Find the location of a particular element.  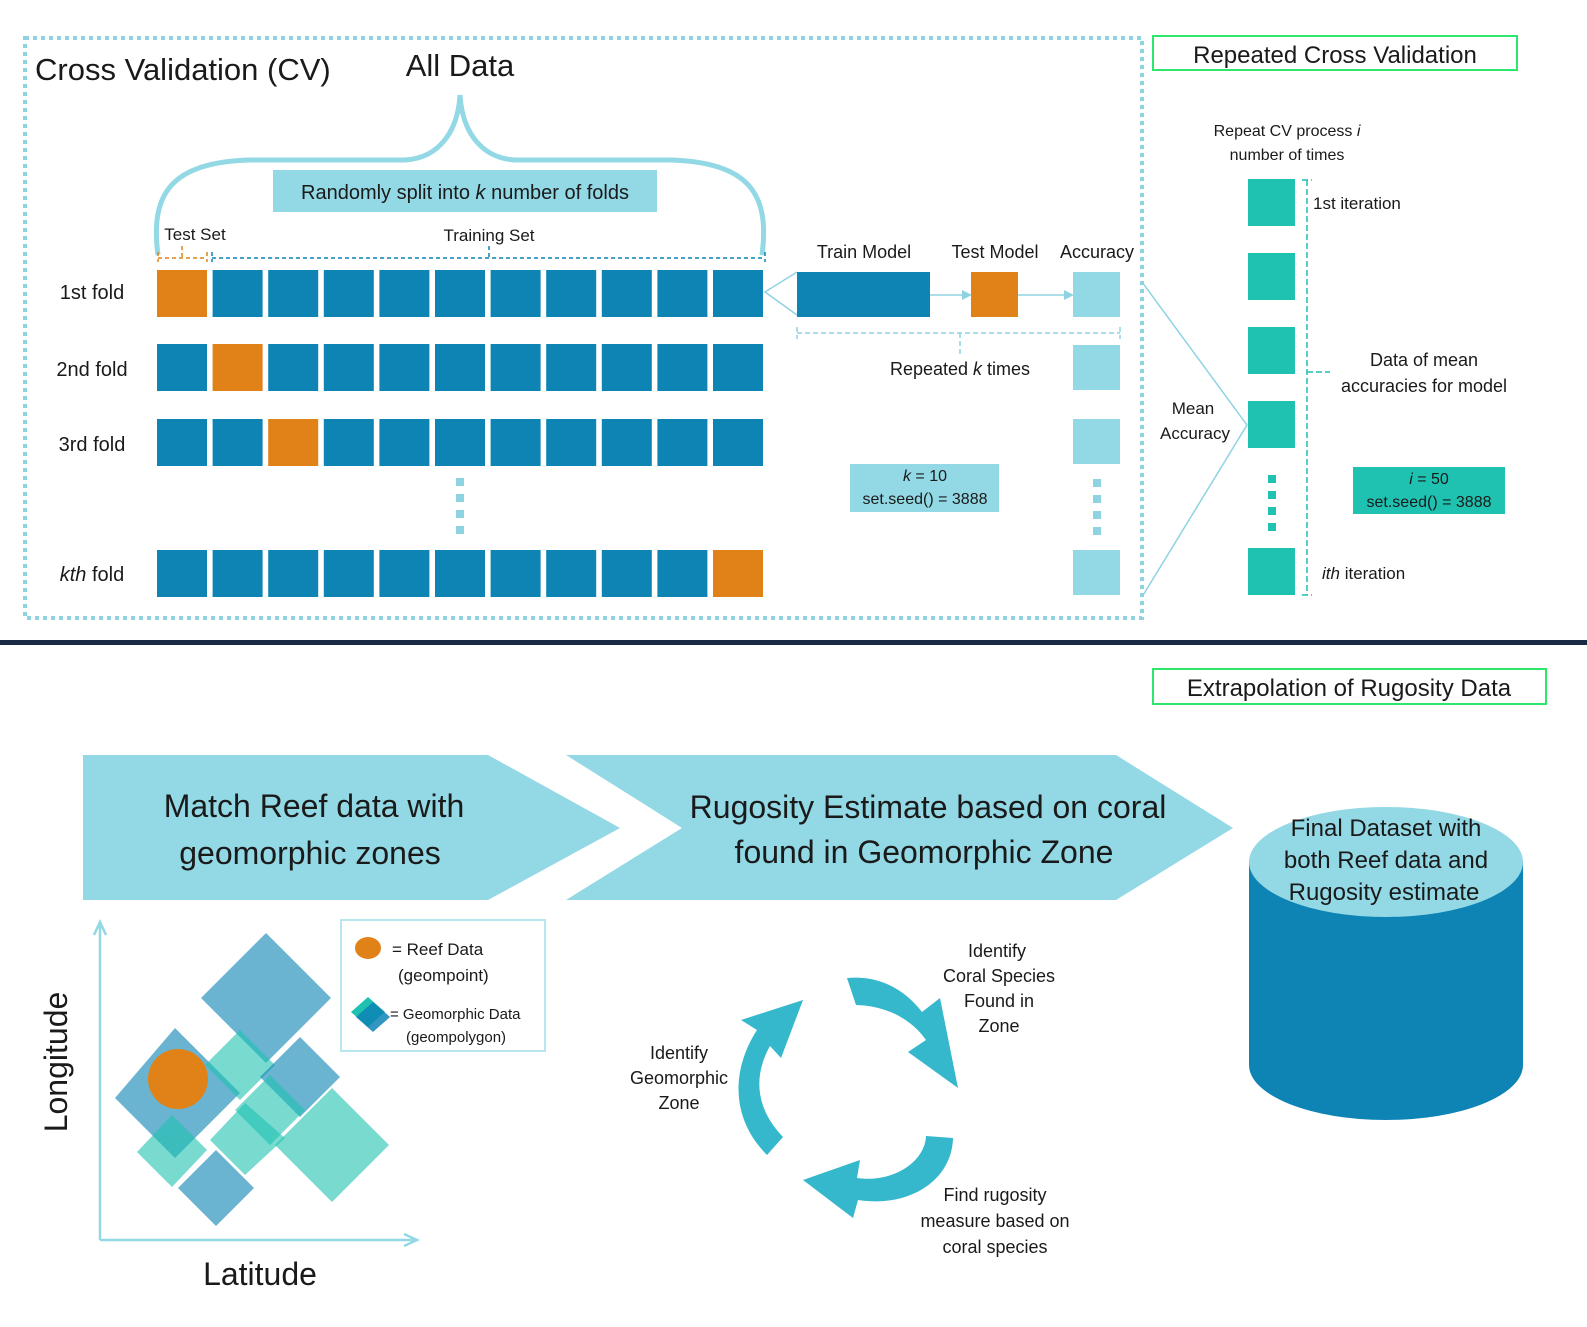

split-label: Randomly split into k number of folds is located at coordinates (465, 193).